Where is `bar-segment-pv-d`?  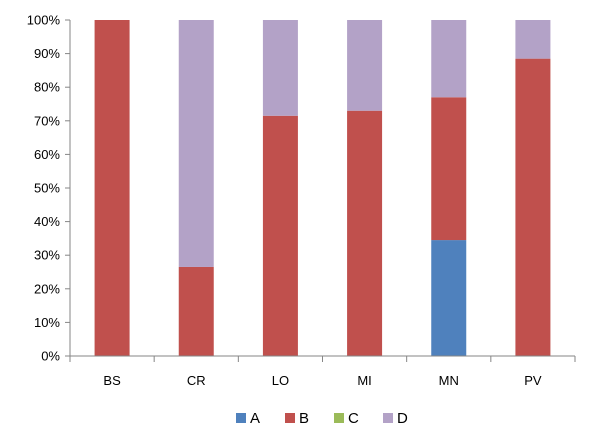
bar-segment-pv-d is located at coordinates (533, 39).